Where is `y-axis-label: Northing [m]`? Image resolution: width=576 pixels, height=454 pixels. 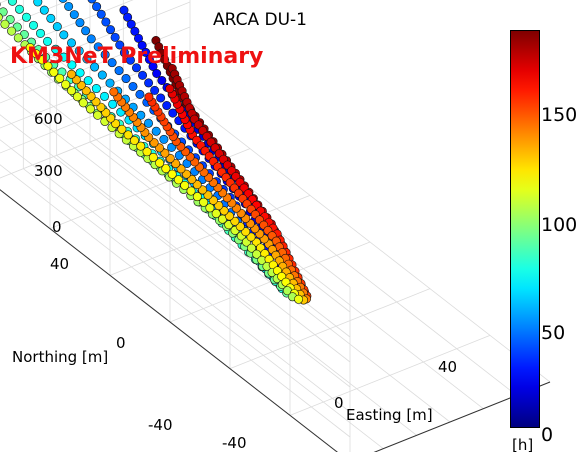 y-axis-label: Northing [m] is located at coordinates (60, 357).